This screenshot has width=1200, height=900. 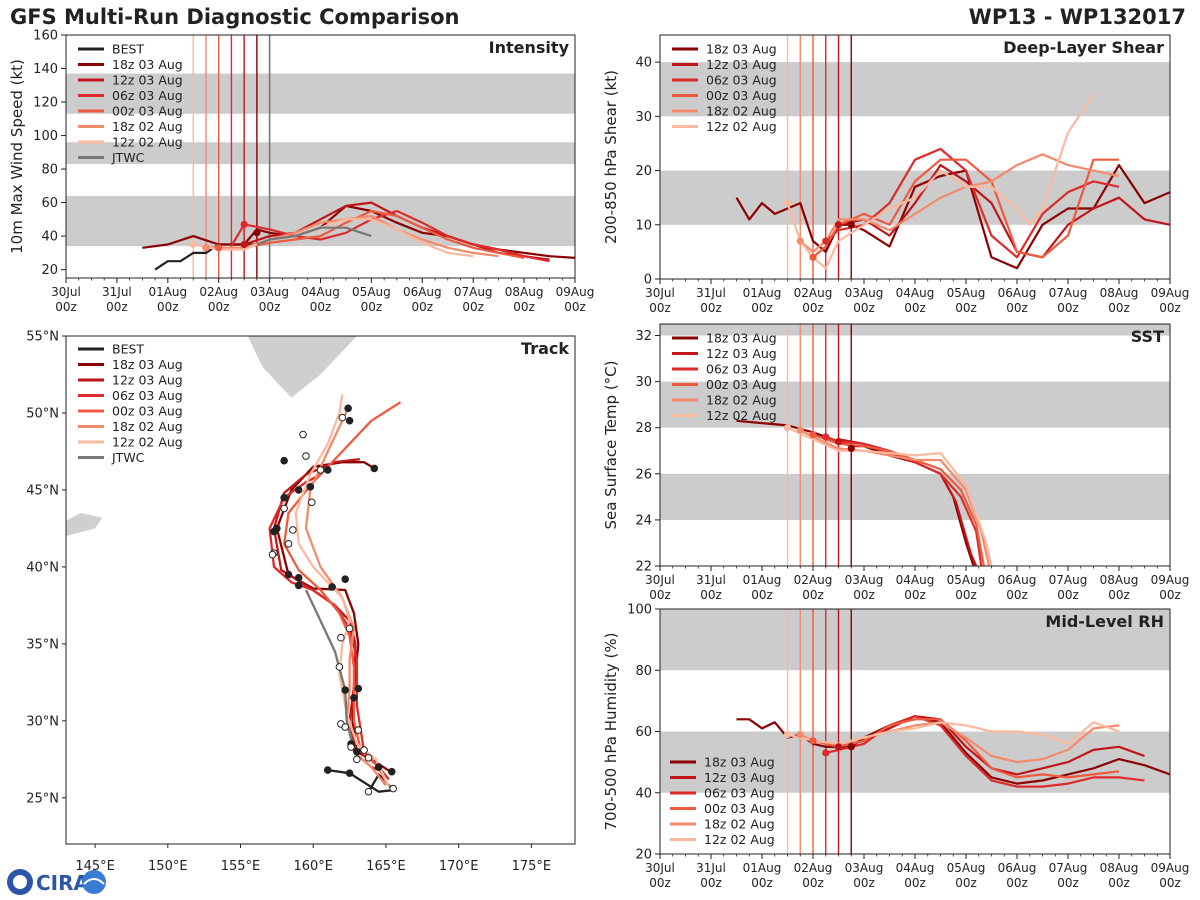 I want to click on x-tick-label-rh: 09Aug, so click(x=1170, y=868).